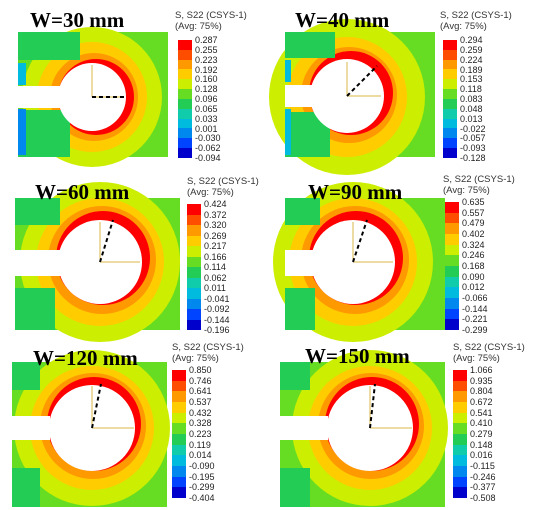 This screenshot has height=510, width=550. I want to click on legend-value: 0.096, so click(206, 99).